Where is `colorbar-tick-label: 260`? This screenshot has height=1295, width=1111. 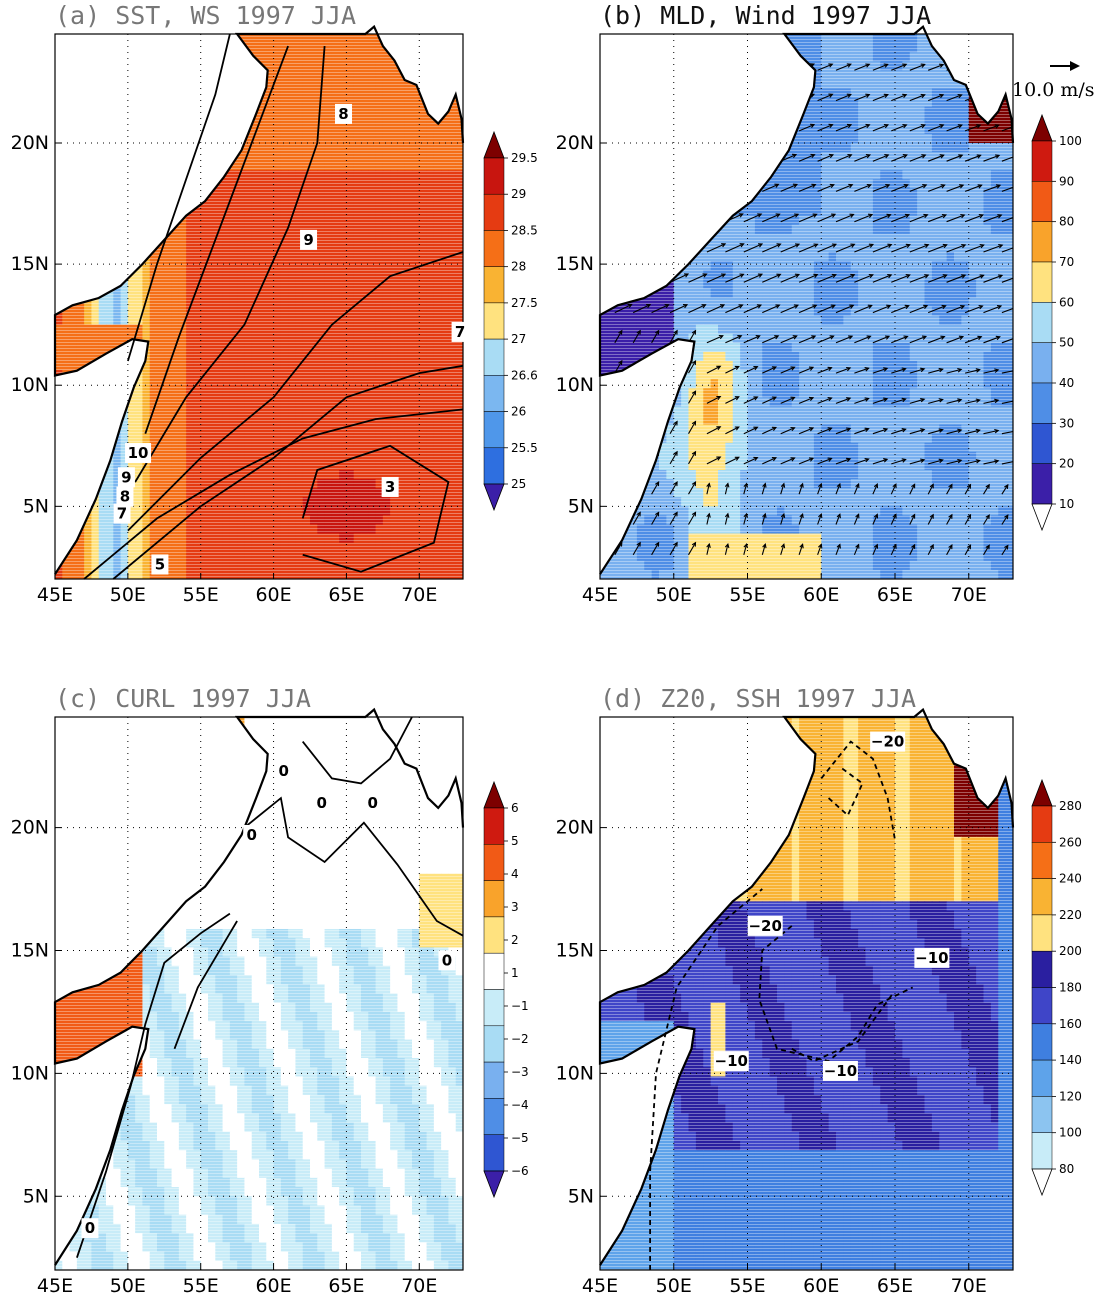 colorbar-tick-label: 260 is located at coordinates (1070, 842).